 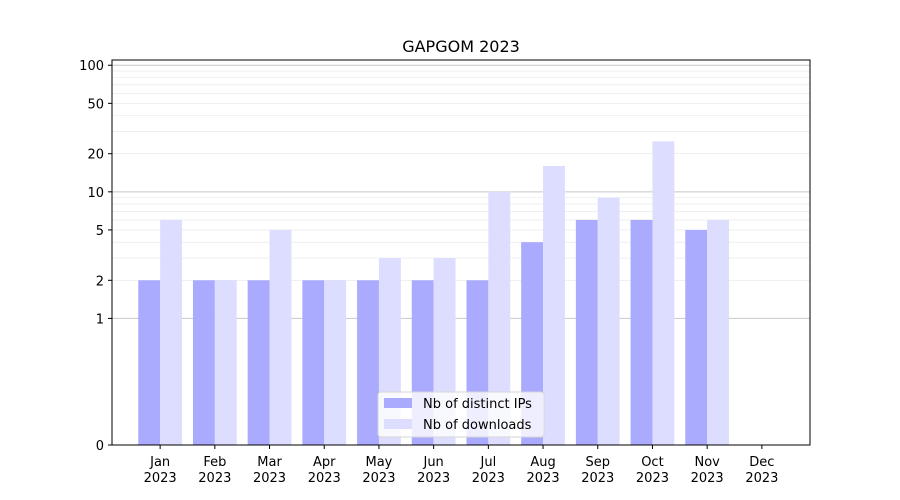 What do you see at coordinates (95, 104) in the screenshot?
I see `y-tick-label: 50` at bounding box center [95, 104].